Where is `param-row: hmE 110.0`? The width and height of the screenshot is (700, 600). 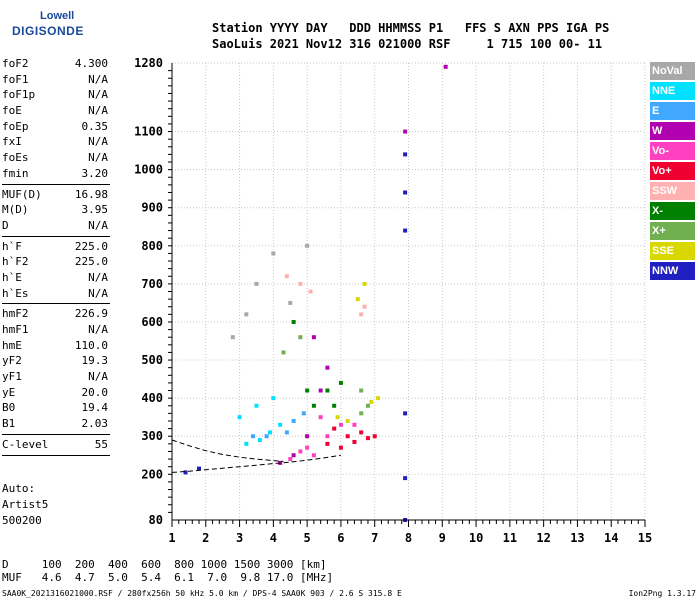 param-row: hmE 110.0 is located at coordinates (56, 346).